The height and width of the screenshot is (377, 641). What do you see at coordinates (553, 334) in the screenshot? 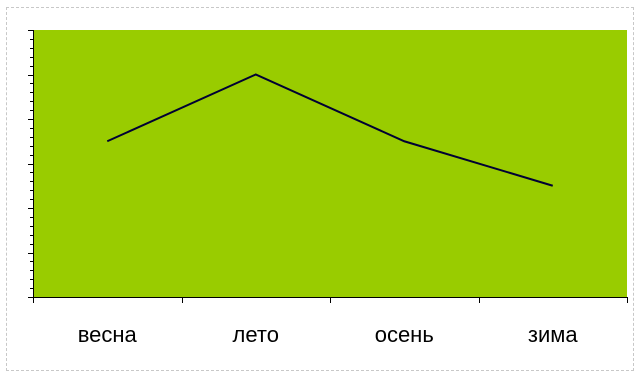
I see `x-tick-label: зима` at bounding box center [553, 334].